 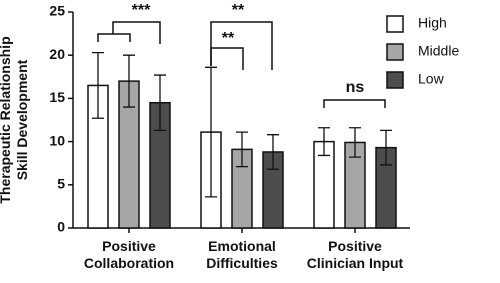 I want to click on y-tick-label: 25, so click(x=57, y=11).